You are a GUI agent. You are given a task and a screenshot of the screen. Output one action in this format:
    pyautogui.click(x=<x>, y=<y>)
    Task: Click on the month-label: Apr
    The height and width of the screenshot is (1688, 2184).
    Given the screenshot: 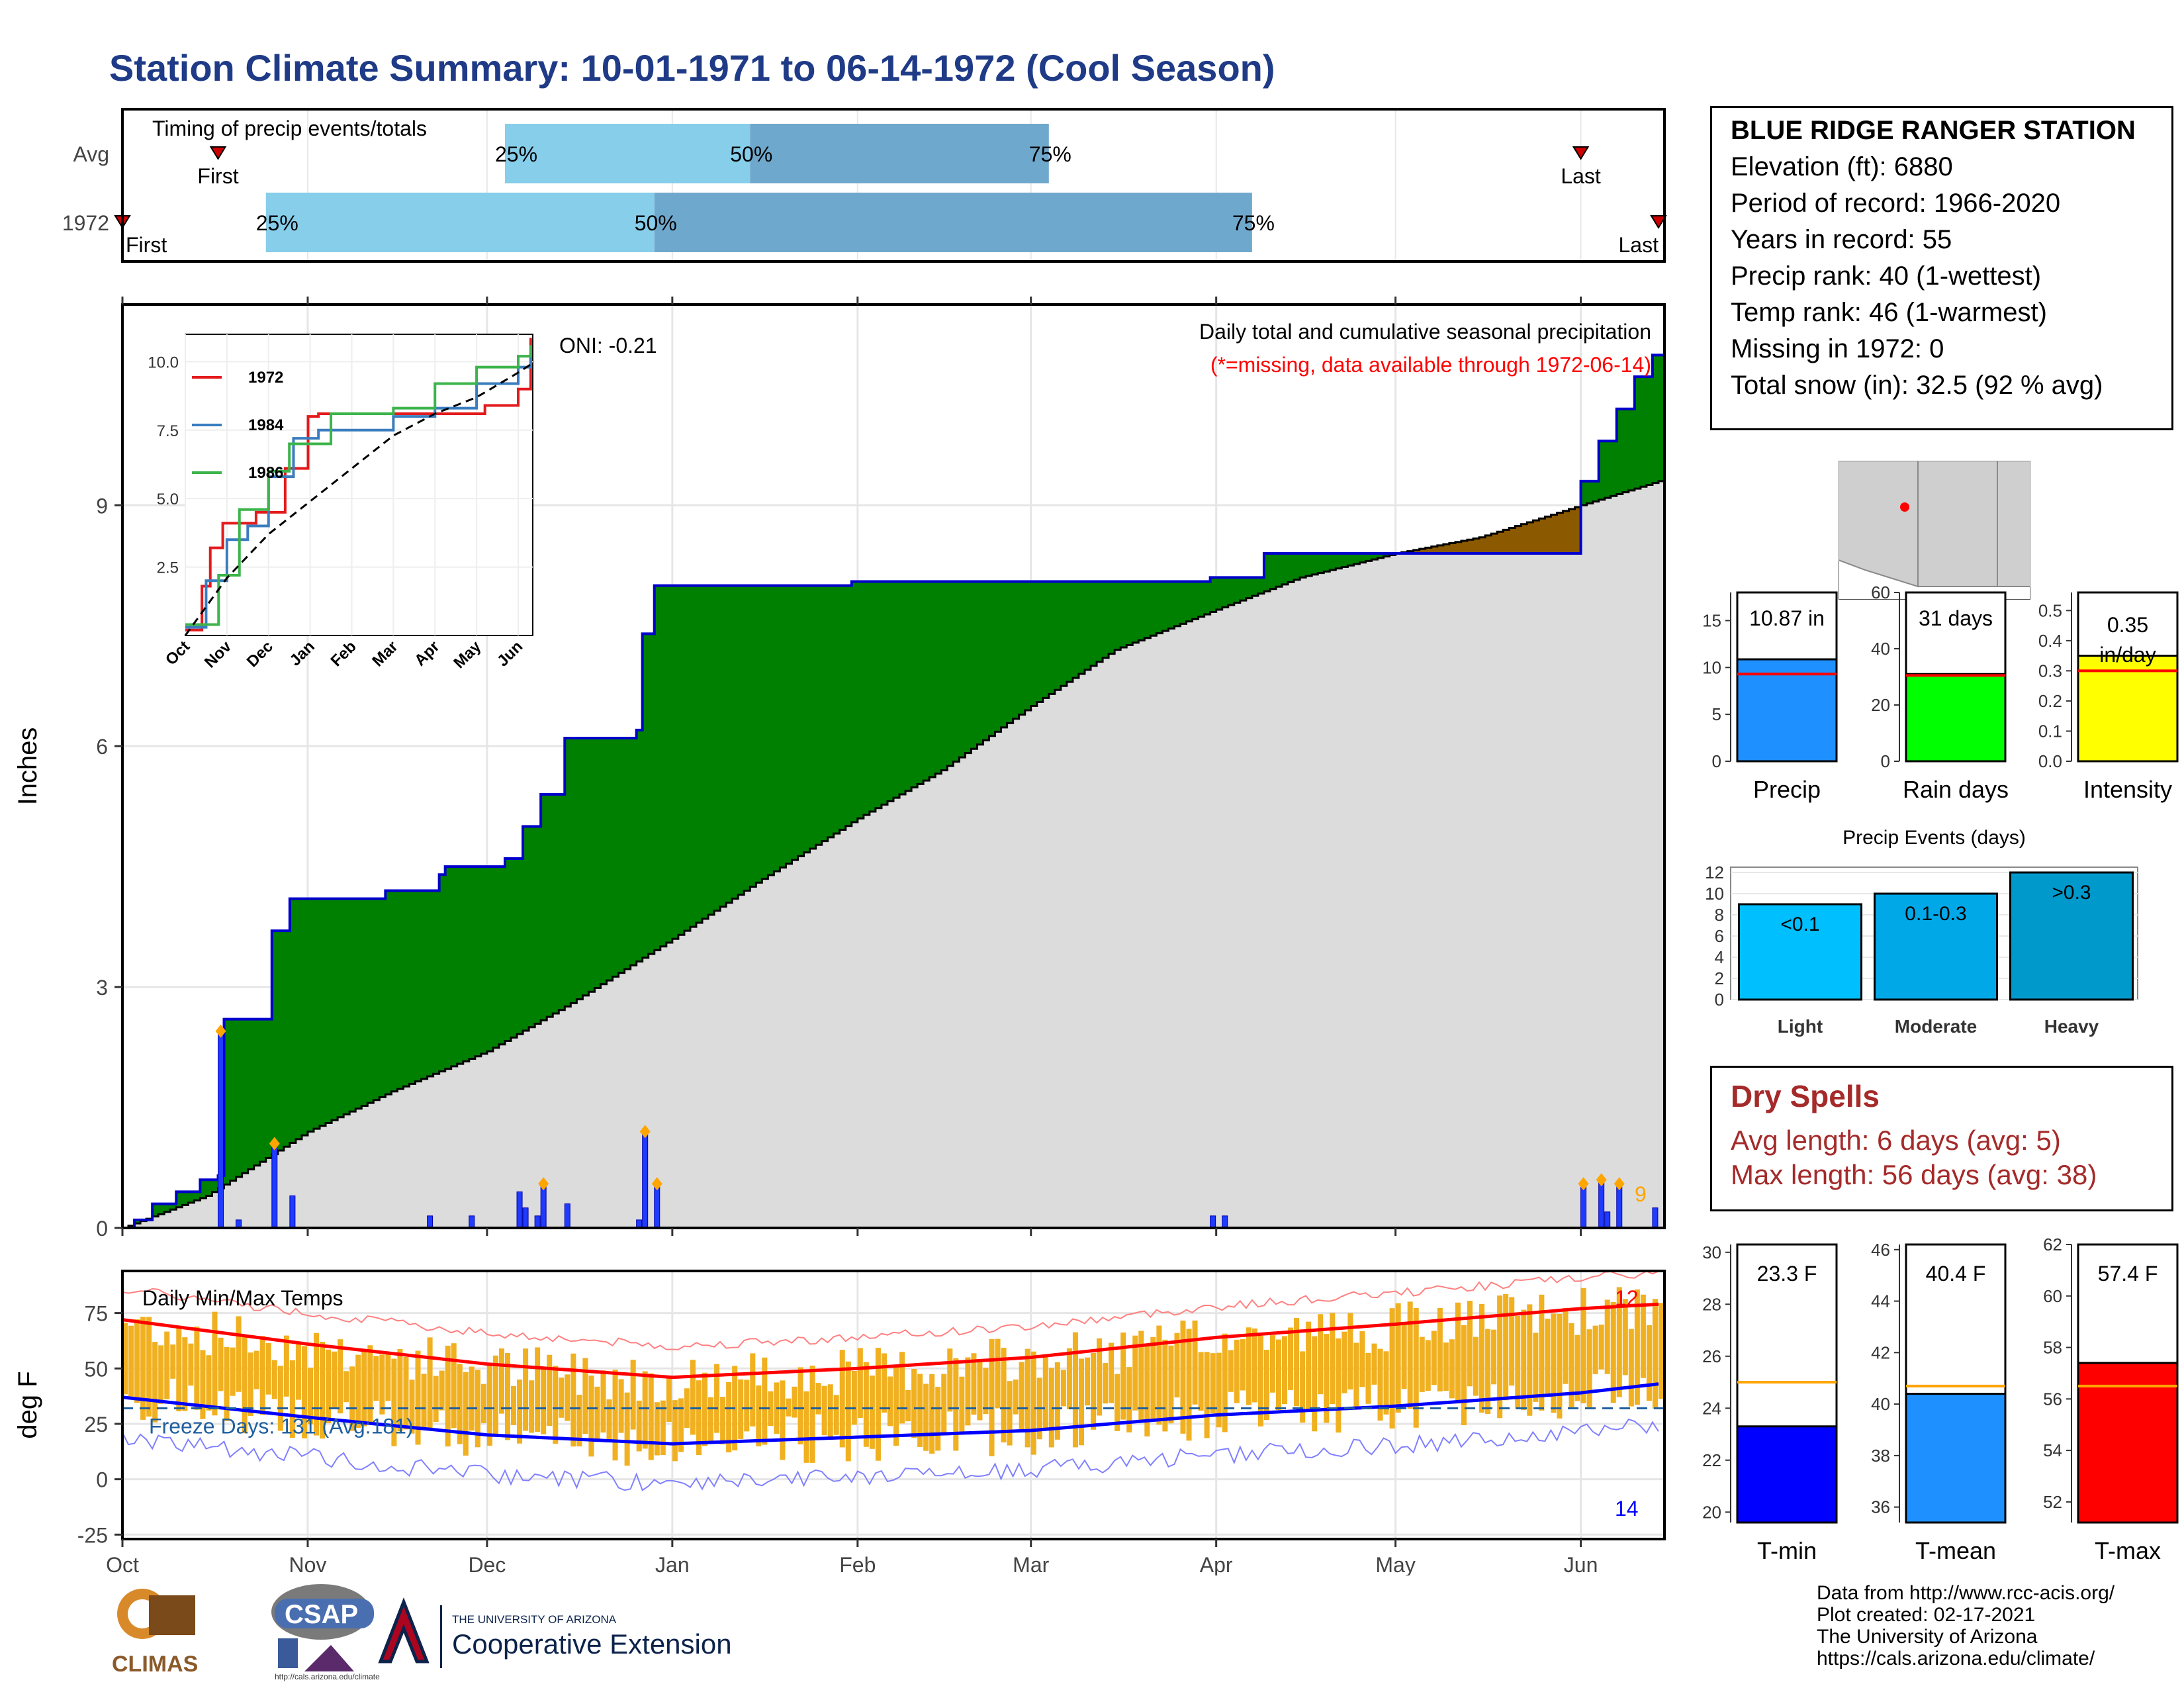 What is the action you would take?
    pyautogui.click(x=1216, y=1564)
    